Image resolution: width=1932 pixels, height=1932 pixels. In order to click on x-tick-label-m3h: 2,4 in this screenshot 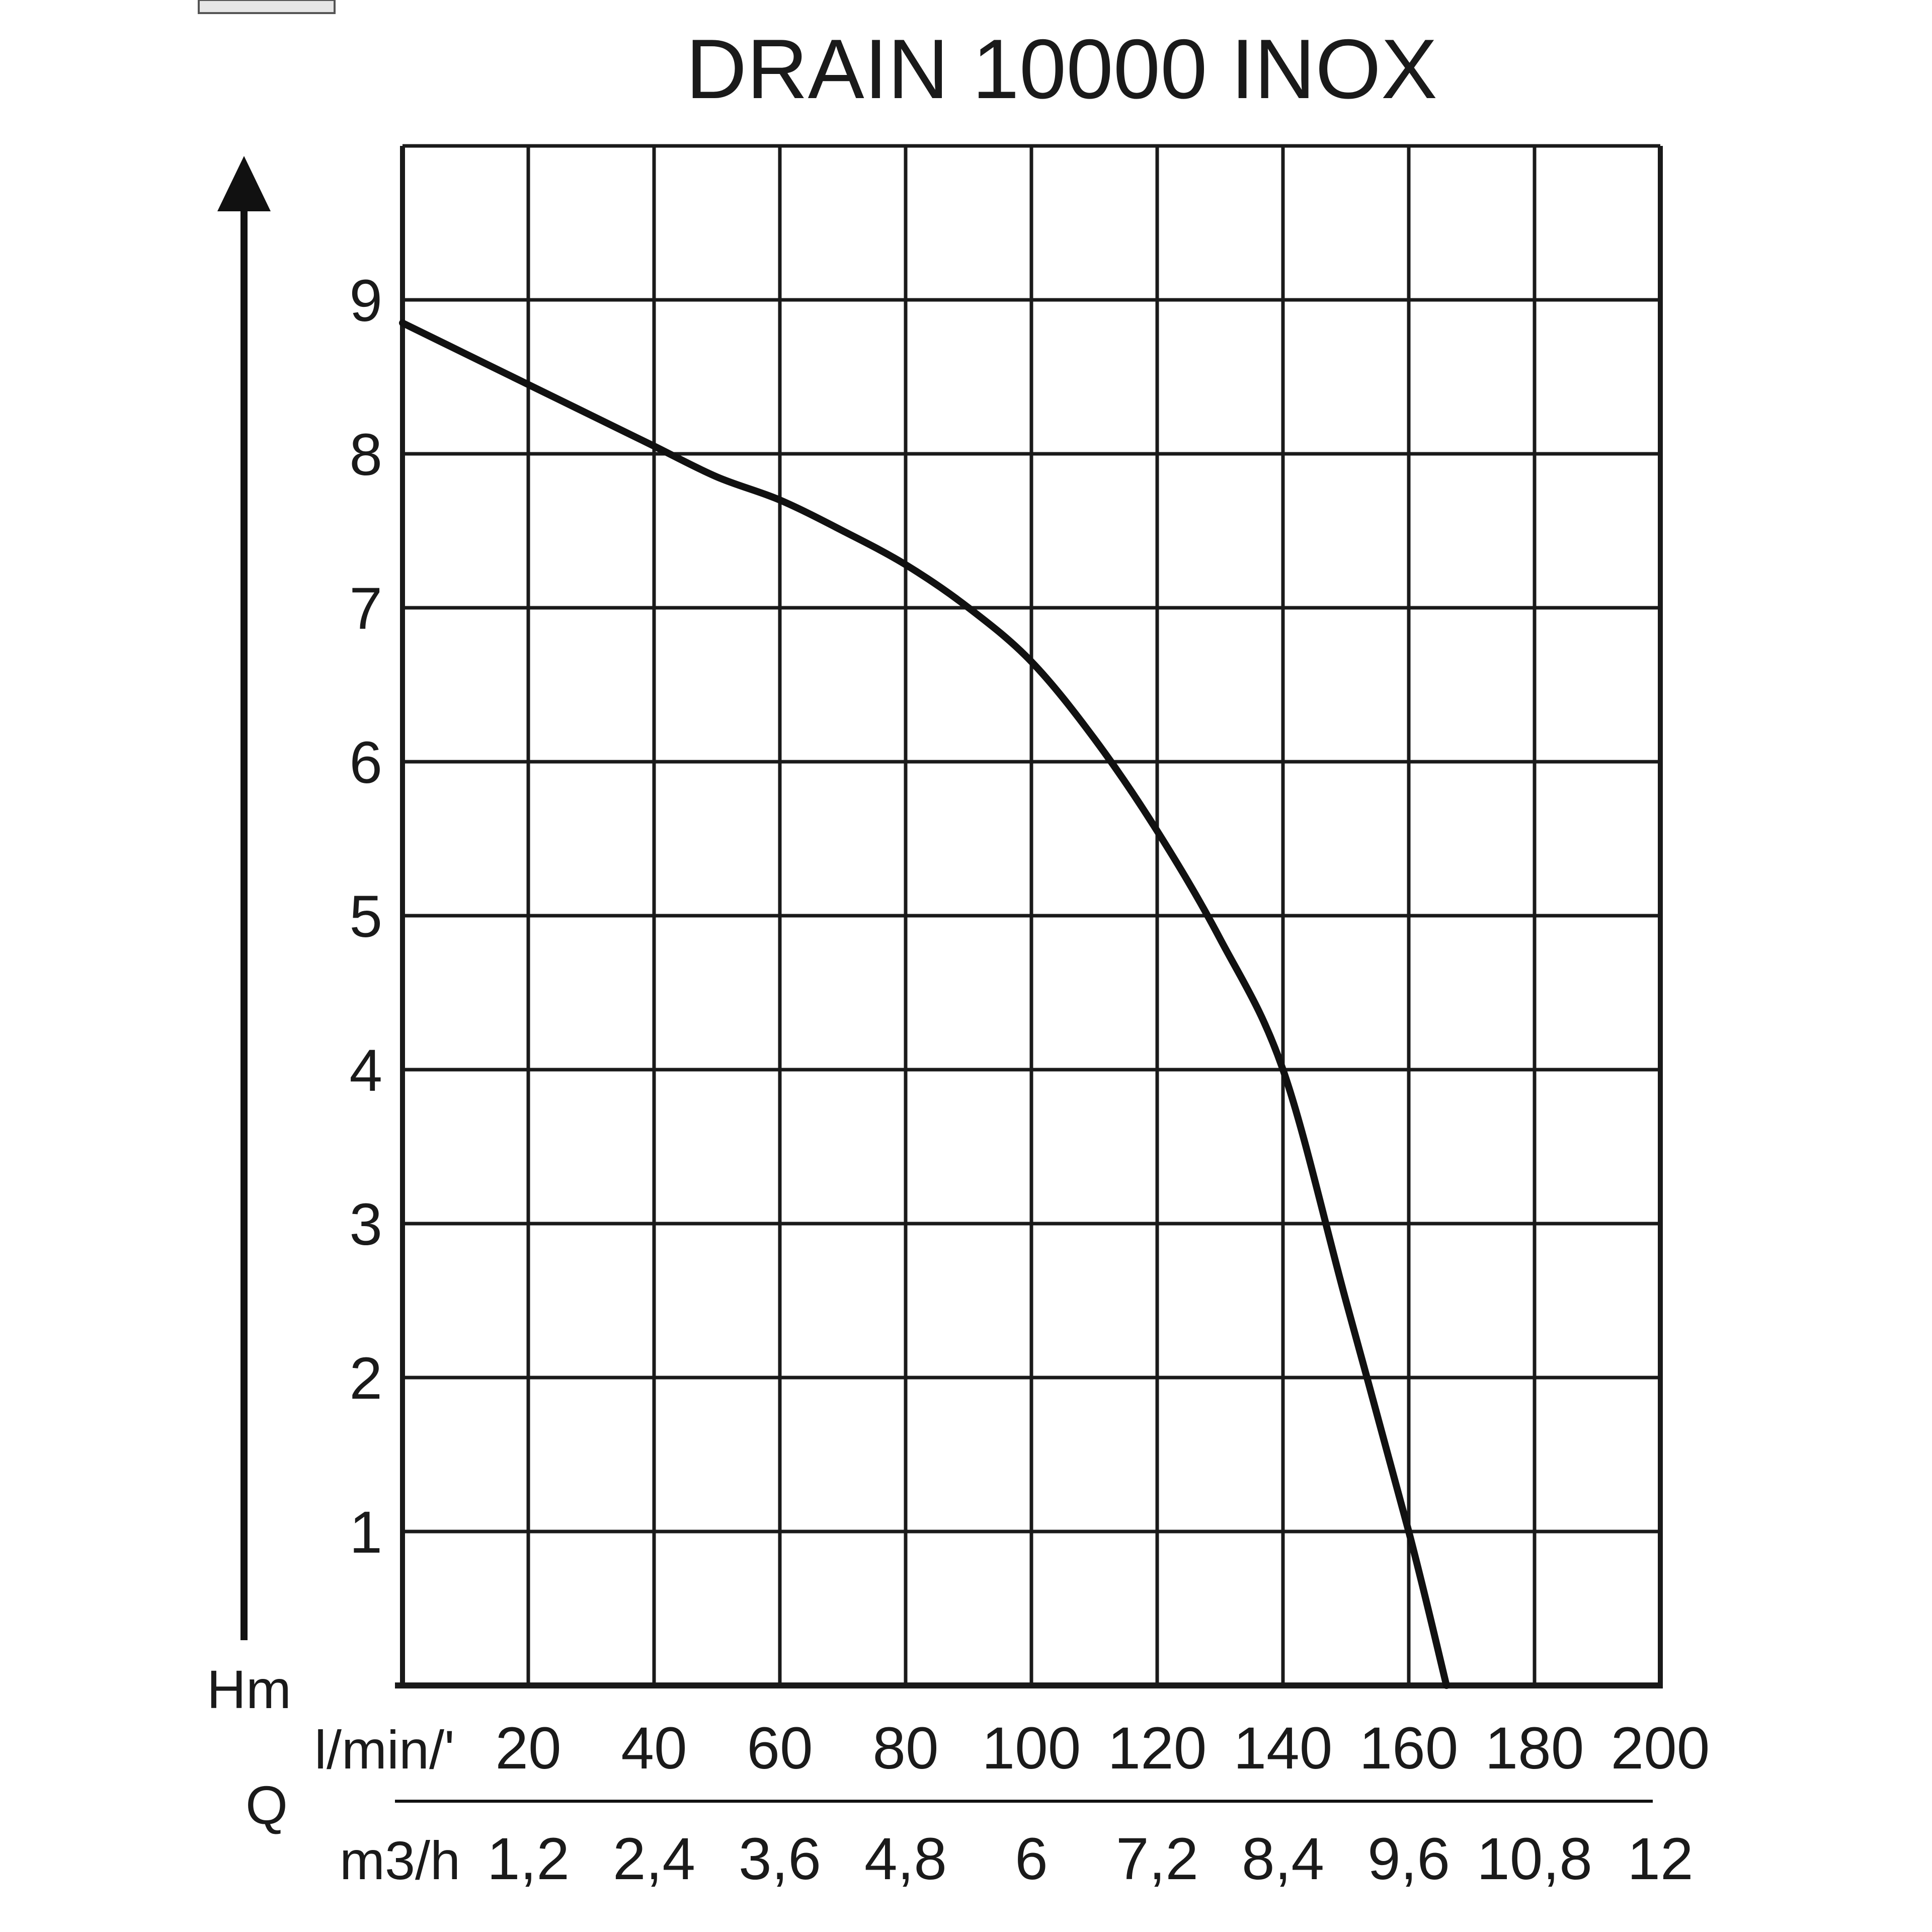, I will do `click(654, 1859)`.